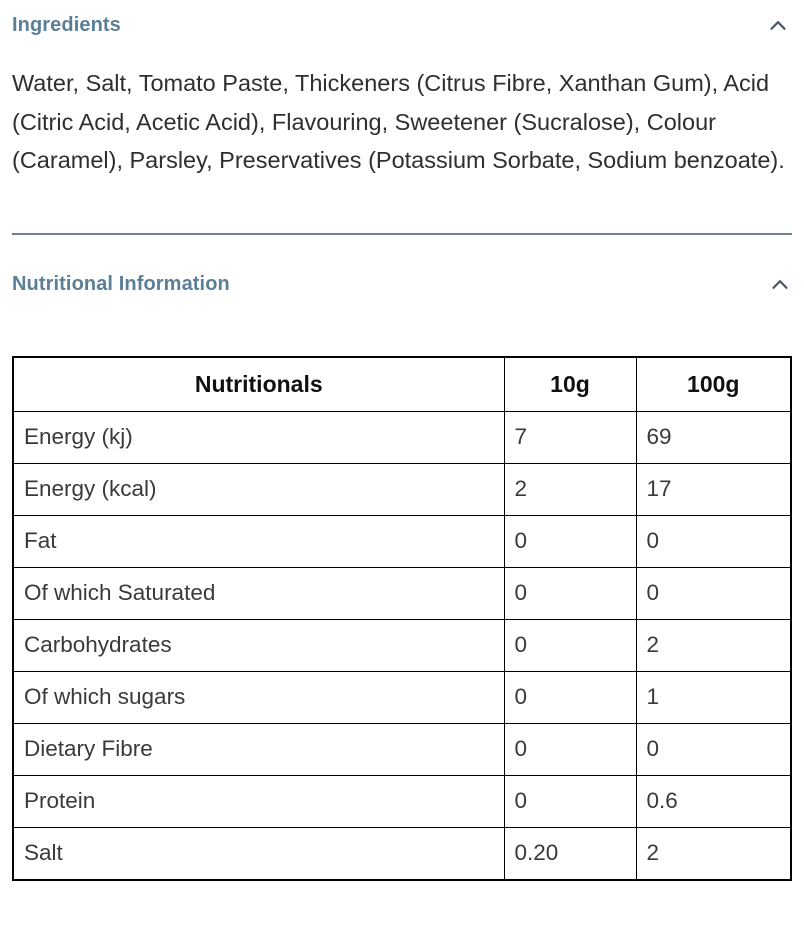 This screenshot has width=804, height=935. I want to click on table-row: Protein 0 0.6, so click(402, 801).